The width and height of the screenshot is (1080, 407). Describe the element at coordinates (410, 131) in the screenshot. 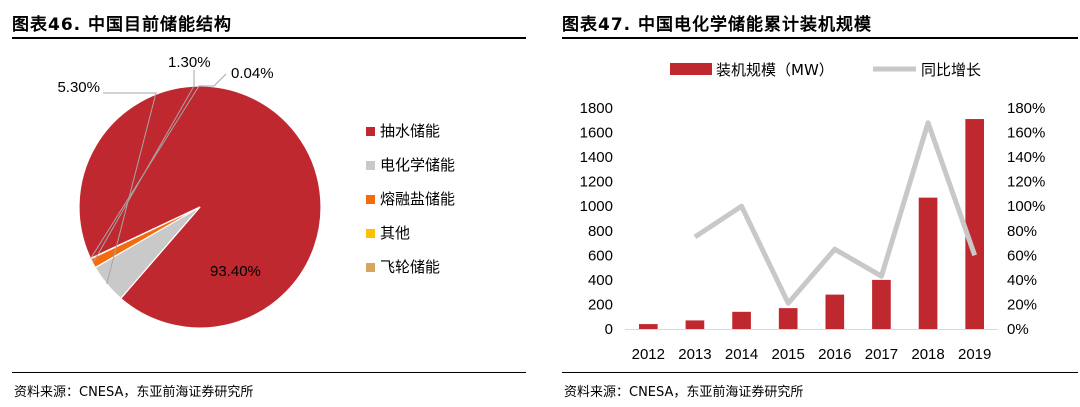

I see `legend-label: 抽水储能` at that location.